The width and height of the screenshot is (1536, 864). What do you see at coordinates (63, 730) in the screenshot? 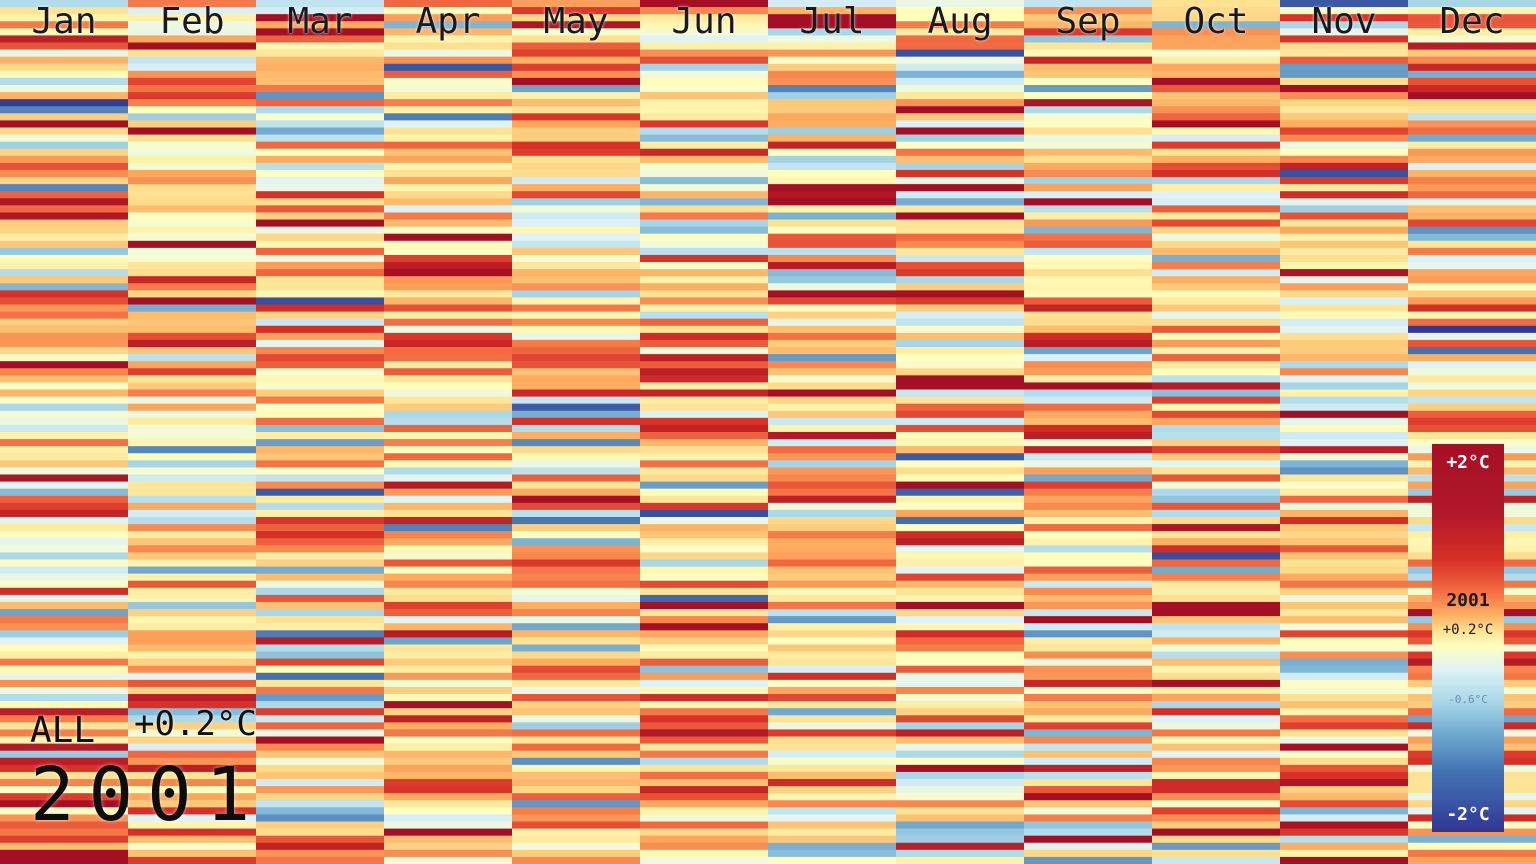
I see `summary-scope-label: ALL` at bounding box center [63, 730].